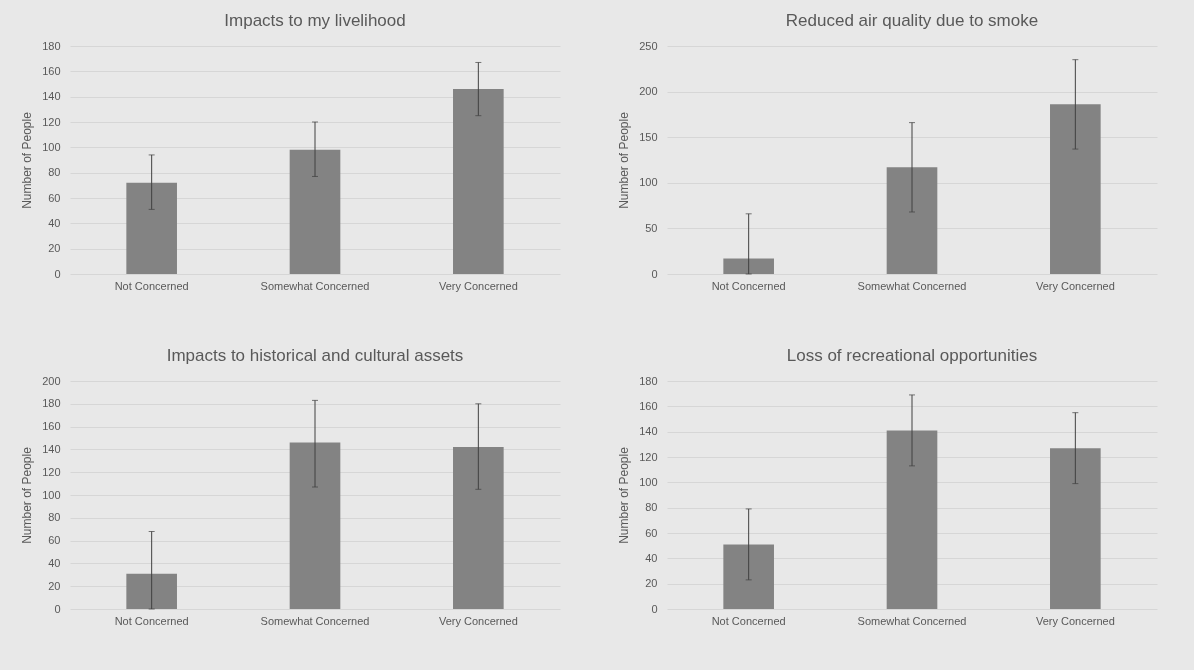 The height and width of the screenshot is (670, 1194). I want to click on chart-title: Loss of recreational opportunities, so click(912, 355).